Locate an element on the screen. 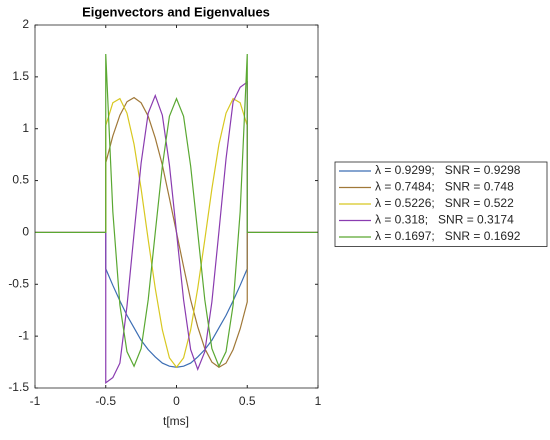 The width and height of the screenshot is (550, 440). x-axis-label: t[ms] is located at coordinates (176, 421).